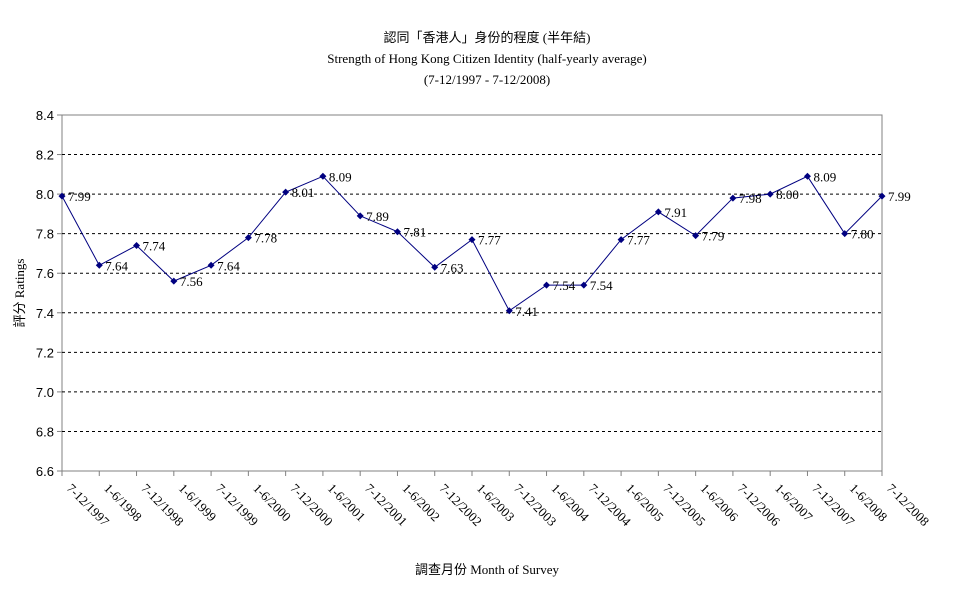 The image size is (977, 600). I want to click on y-tick-label: 7.2, so click(45, 352).